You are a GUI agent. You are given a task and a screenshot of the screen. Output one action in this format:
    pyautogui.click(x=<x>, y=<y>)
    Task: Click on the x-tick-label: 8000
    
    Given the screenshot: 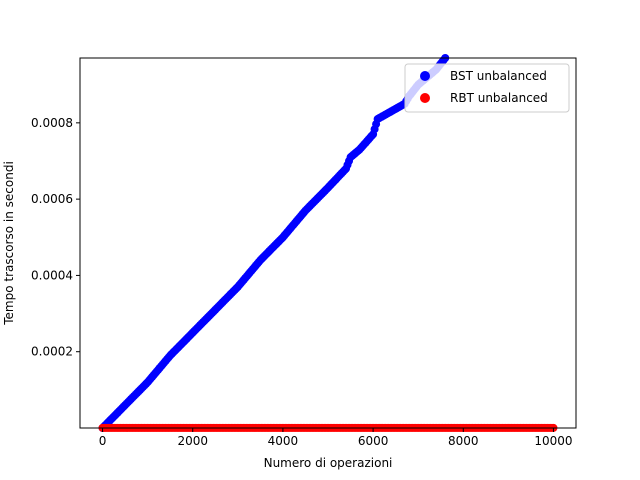 What is the action you would take?
    pyautogui.click(x=463, y=441)
    